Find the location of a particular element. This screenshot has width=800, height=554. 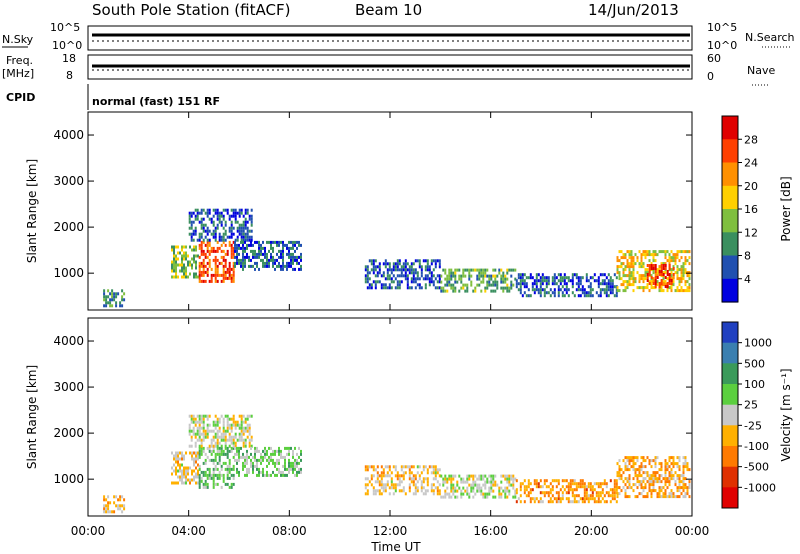

xtick-label-4: 16:00 is located at coordinates (490, 531).